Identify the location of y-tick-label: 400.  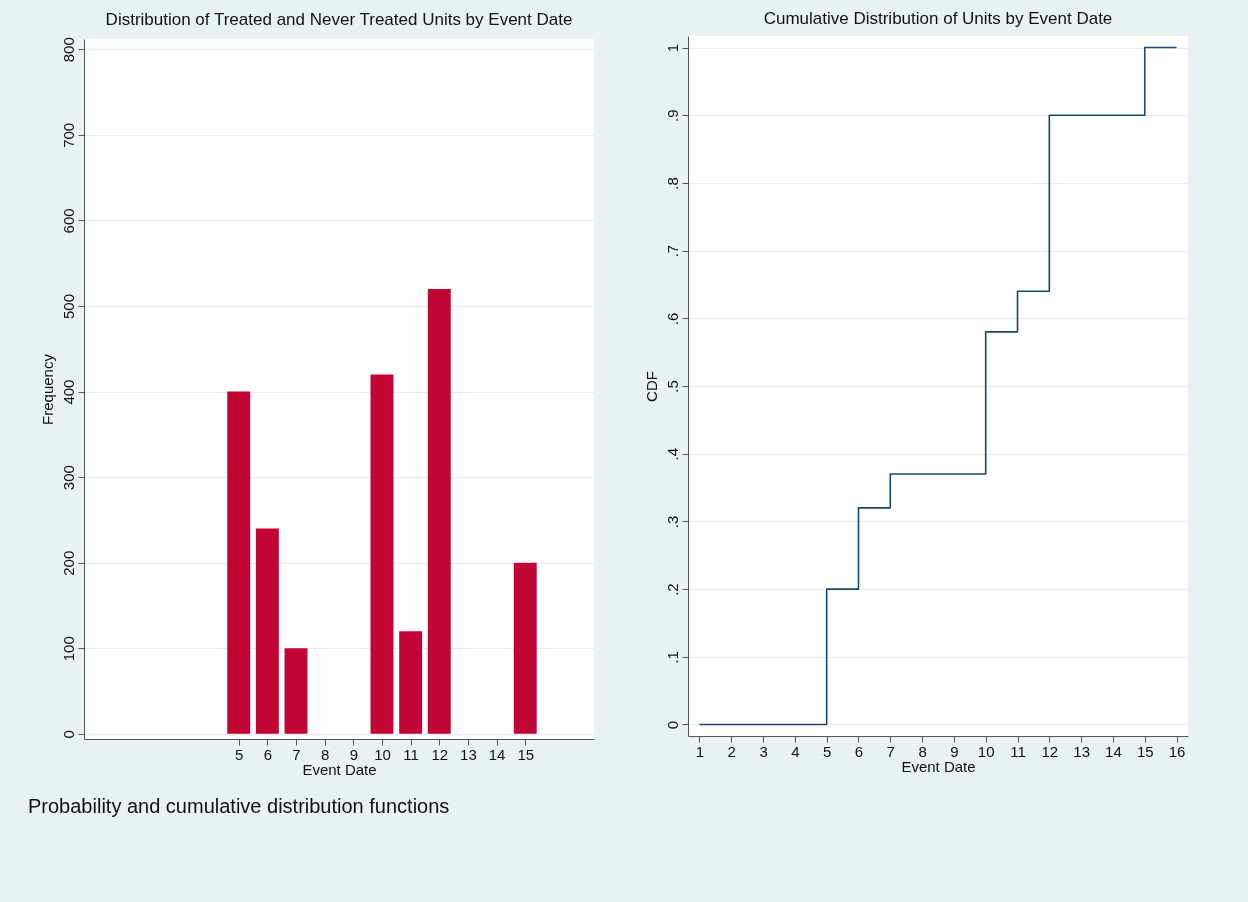
(68, 392).